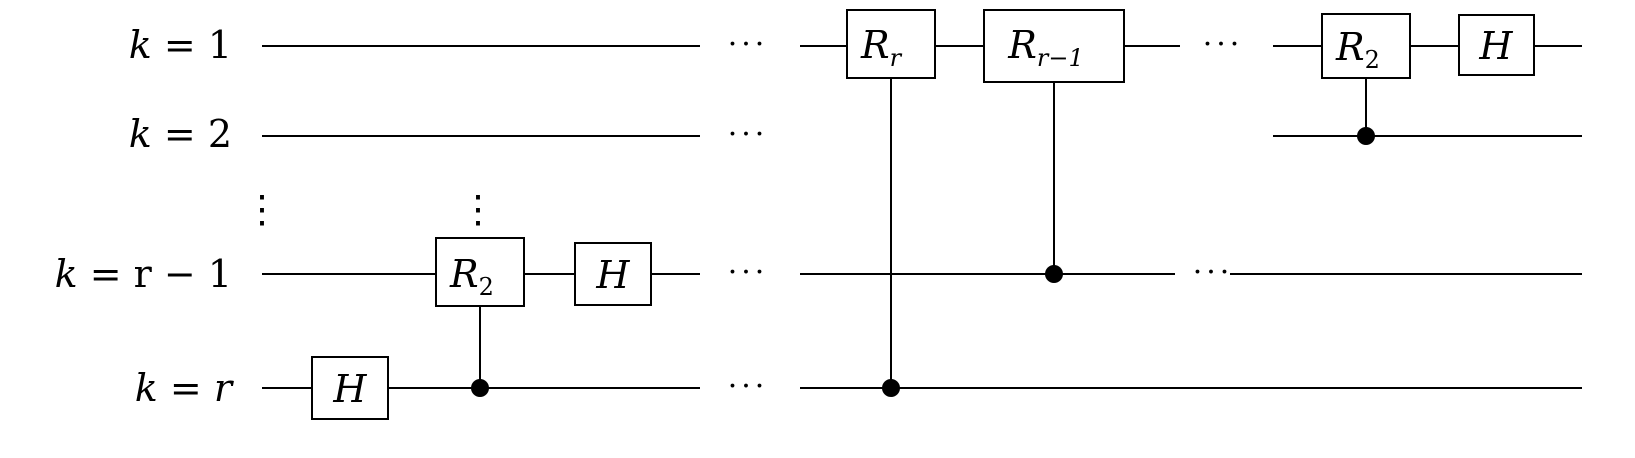  What do you see at coordinates (180, 45) in the screenshot?
I see `qubit-label-k-eq-1: k = 1` at bounding box center [180, 45].